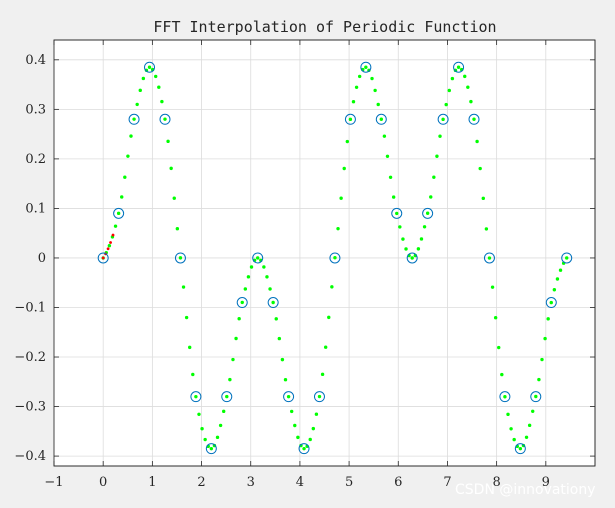 Image resolution: width=615 pixels, height=508 pixels. What do you see at coordinates (30, 456) in the screenshot?
I see `y-tick-label: −0.4` at bounding box center [30, 456].